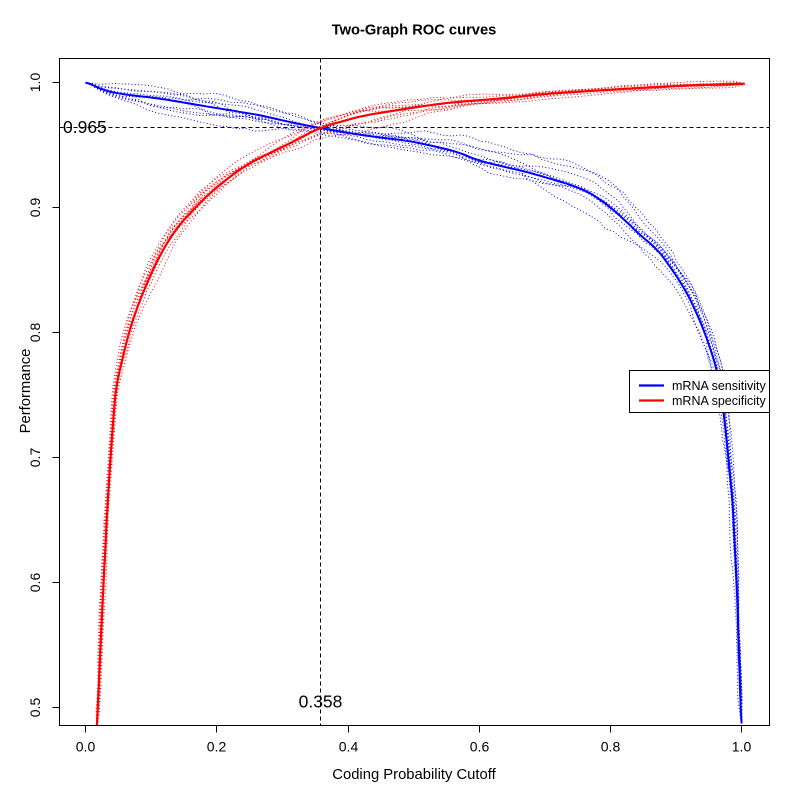  I want to click on svg-text: mRNA specificity, so click(719, 401).